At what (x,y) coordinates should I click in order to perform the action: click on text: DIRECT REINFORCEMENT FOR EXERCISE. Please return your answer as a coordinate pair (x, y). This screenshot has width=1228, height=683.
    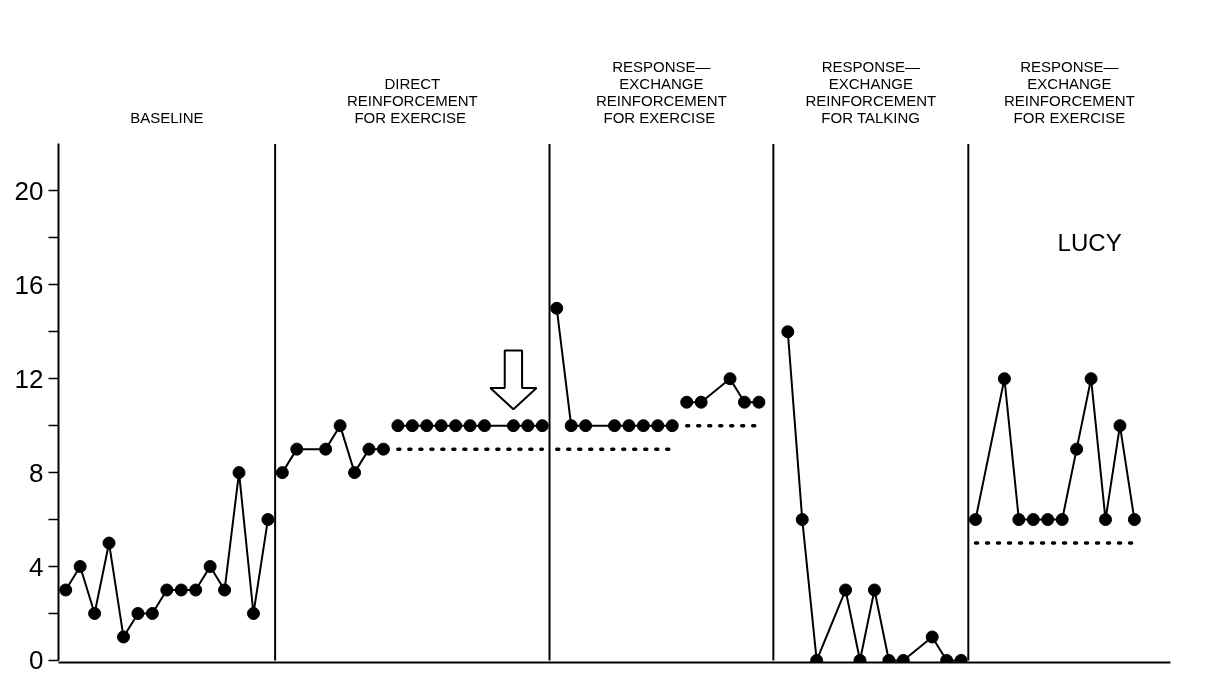
    Looking at the image, I should click on (412, 100).